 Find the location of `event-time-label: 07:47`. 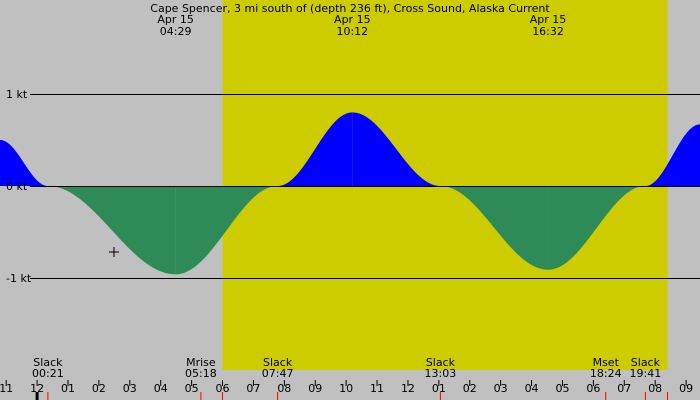

event-time-label: 07:47 is located at coordinates (278, 373).